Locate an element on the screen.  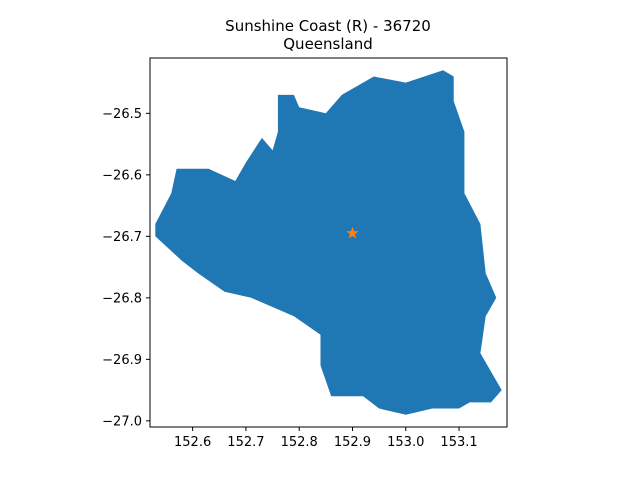
y-tick-label: −26.8 is located at coordinates (122, 298).